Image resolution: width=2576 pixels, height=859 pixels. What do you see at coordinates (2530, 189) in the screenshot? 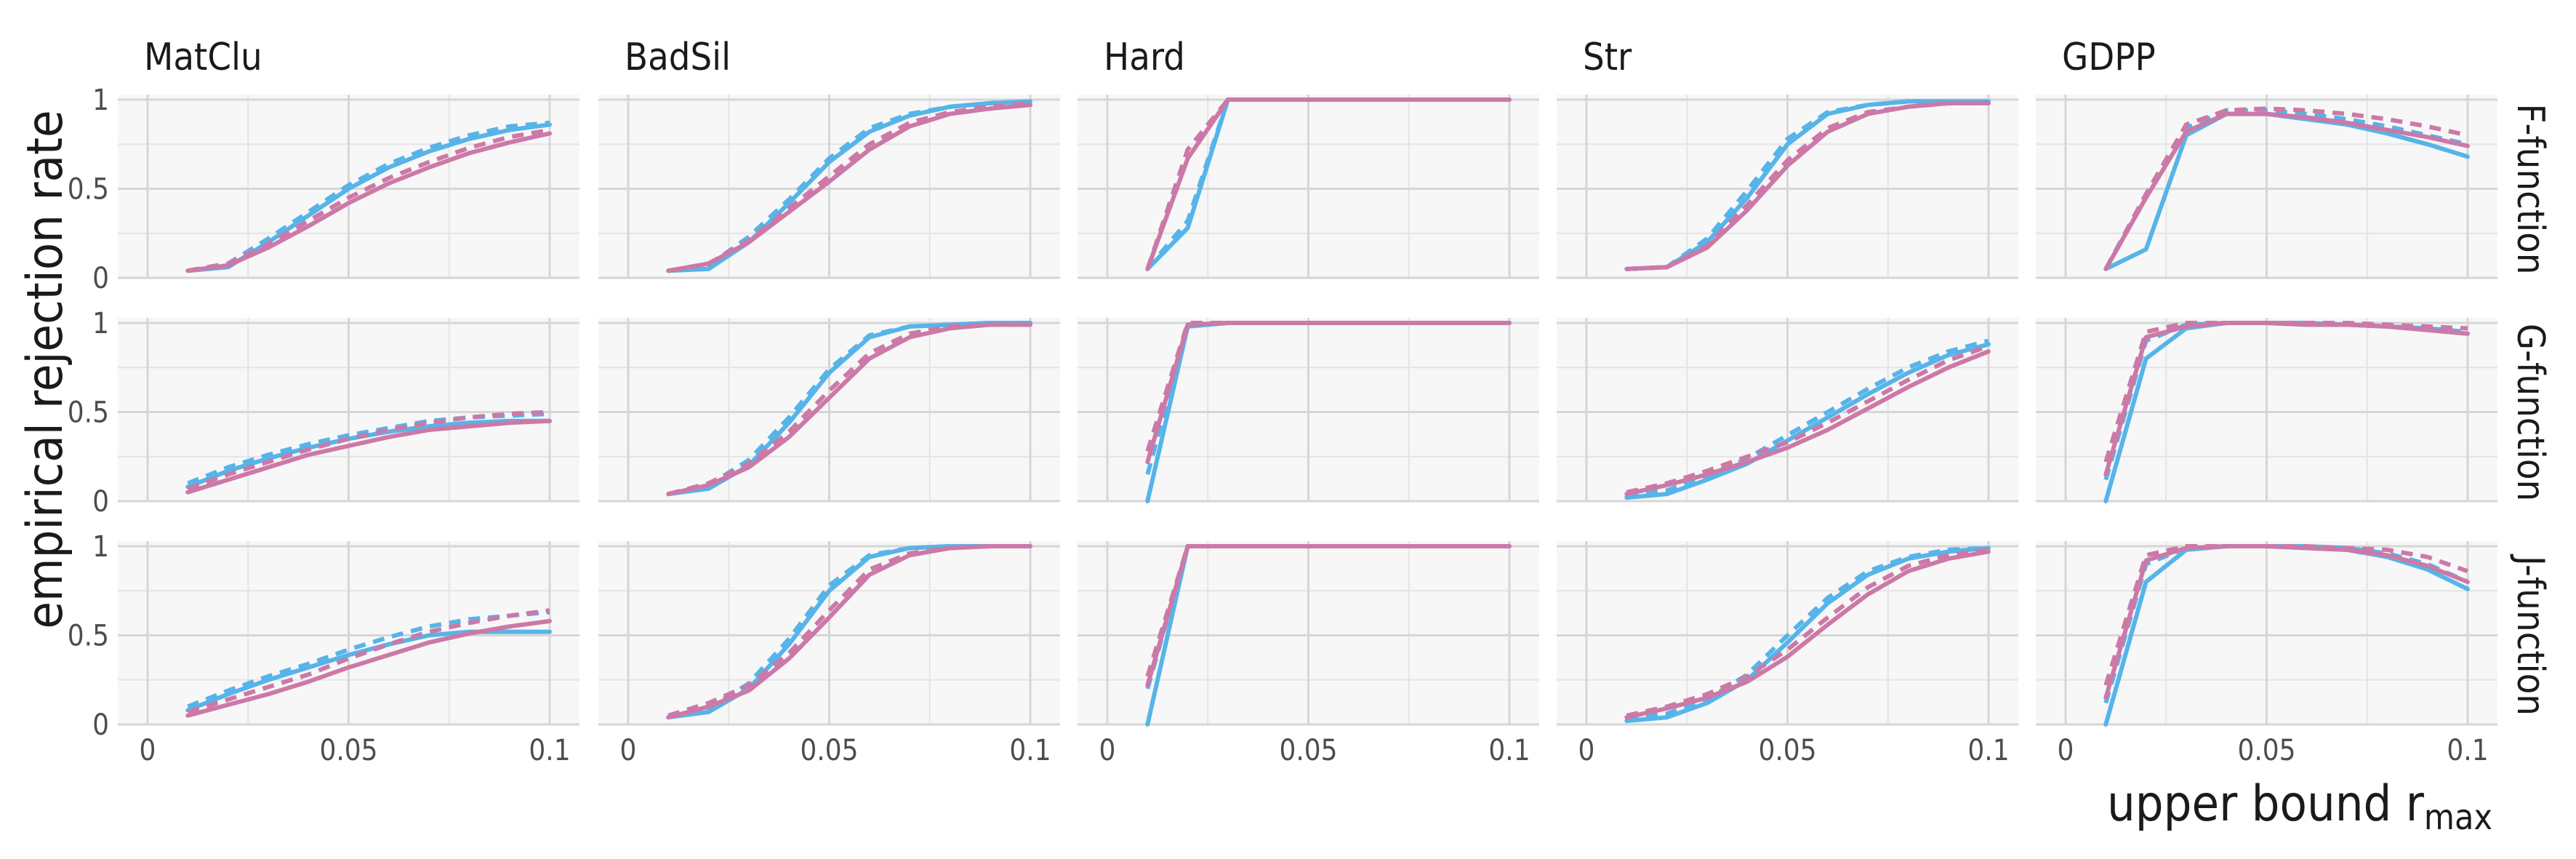
I see `row-strip-f-function: F-function` at bounding box center [2530, 189].